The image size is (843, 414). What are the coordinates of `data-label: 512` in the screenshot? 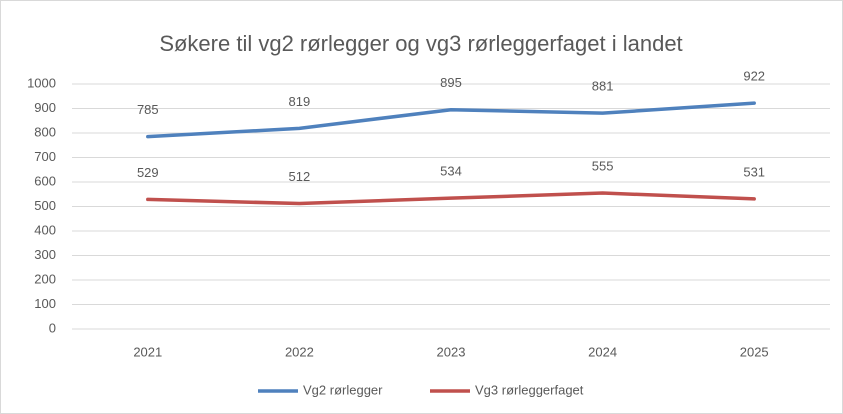 It's located at (300, 176).